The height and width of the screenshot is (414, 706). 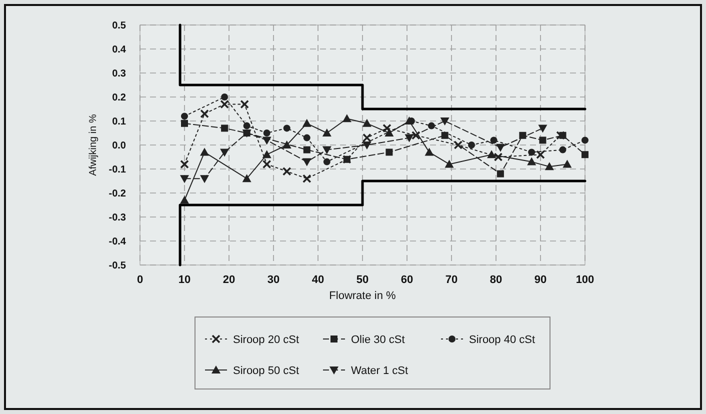 I want to click on x-tick-label: 60, so click(x=407, y=280).